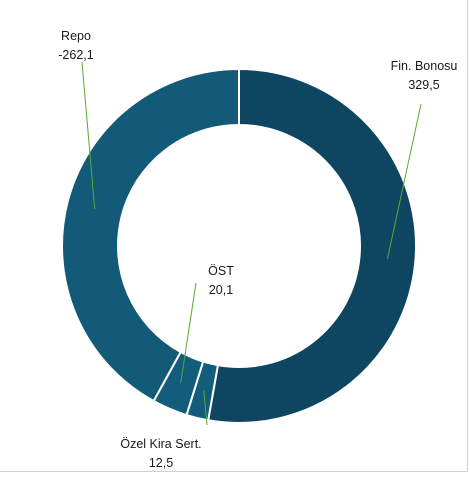 This screenshot has height=478, width=470. I want to click on label-ozel-kira-sert-value: 12,5, so click(161, 463).